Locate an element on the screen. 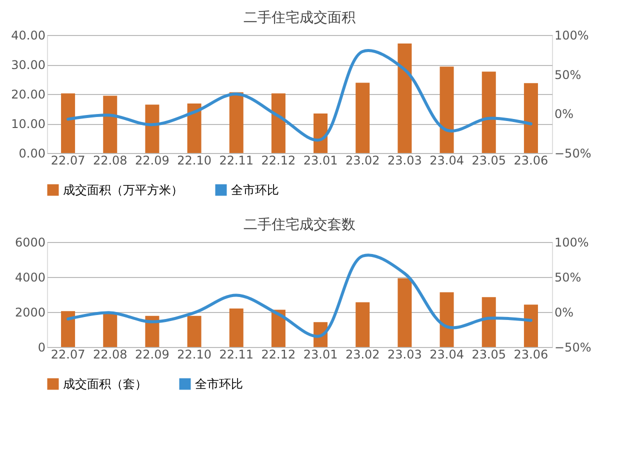 The height and width of the screenshot is (452, 630). line-series is located at coordinates (299, 296).